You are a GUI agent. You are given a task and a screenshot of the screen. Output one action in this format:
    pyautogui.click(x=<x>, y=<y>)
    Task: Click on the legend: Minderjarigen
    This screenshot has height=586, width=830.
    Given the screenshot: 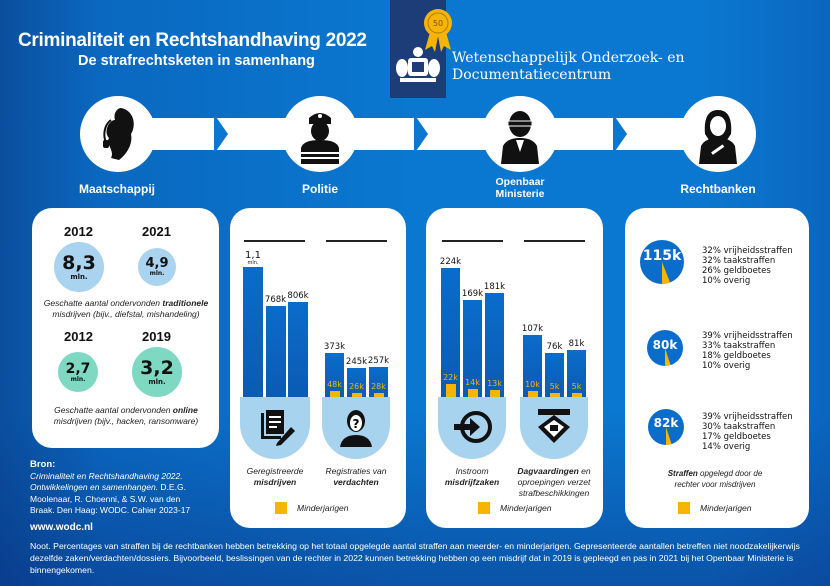 What is the action you would take?
    pyautogui.click(x=715, y=508)
    